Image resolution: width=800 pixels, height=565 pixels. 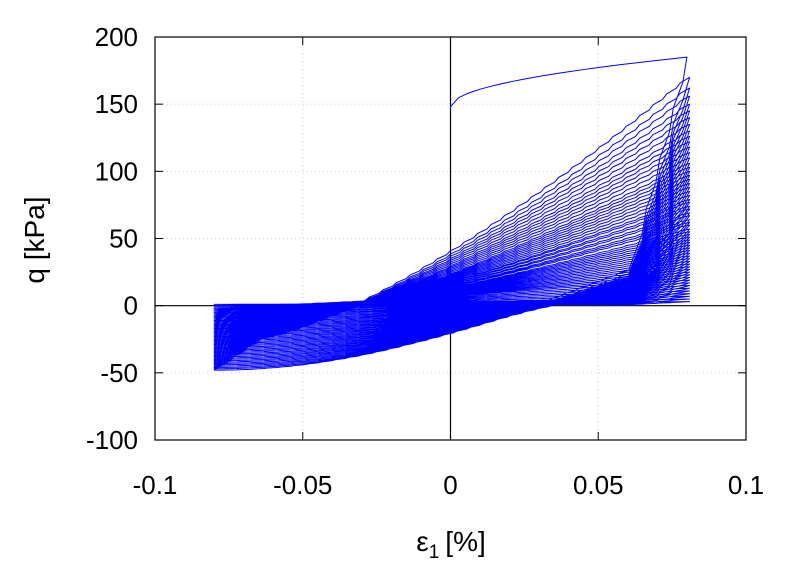 I want to click on y-tick-label: 200, so click(x=116, y=37).